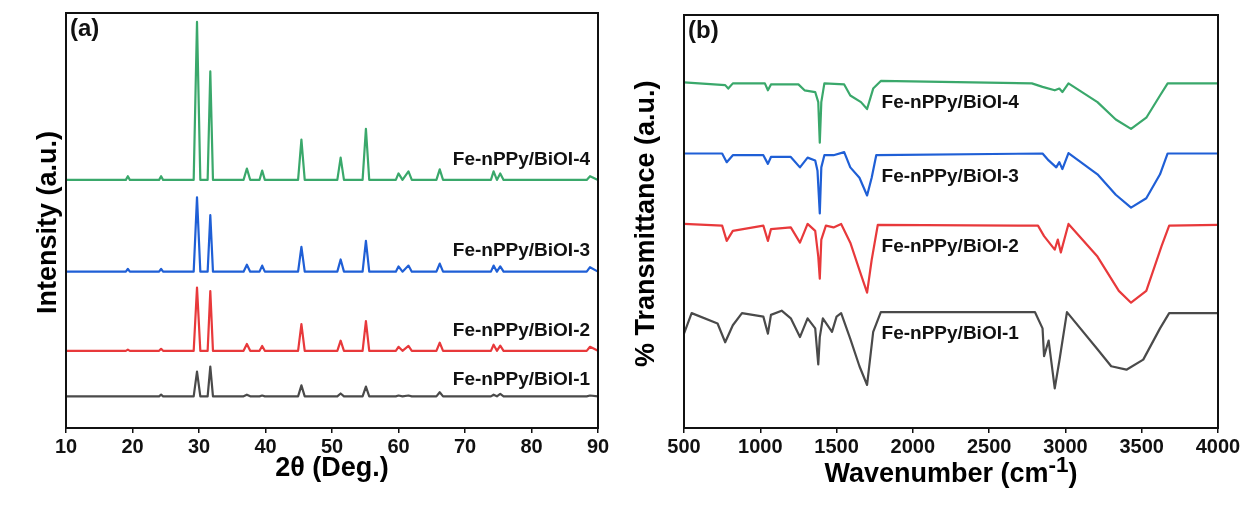 This screenshot has height=517, width=1255. What do you see at coordinates (531, 445) in the screenshot?
I see `x-tick-label: 80` at bounding box center [531, 445].